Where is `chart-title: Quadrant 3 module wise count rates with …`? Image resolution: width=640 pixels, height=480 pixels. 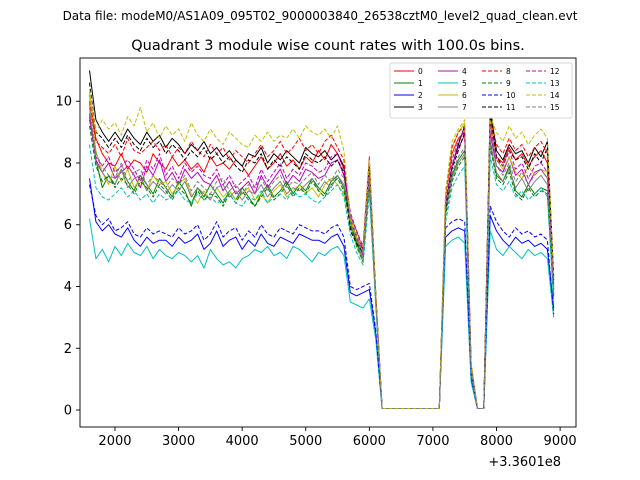 chart-title: Quadrant 3 module wise count rates with … is located at coordinates (328, 46).